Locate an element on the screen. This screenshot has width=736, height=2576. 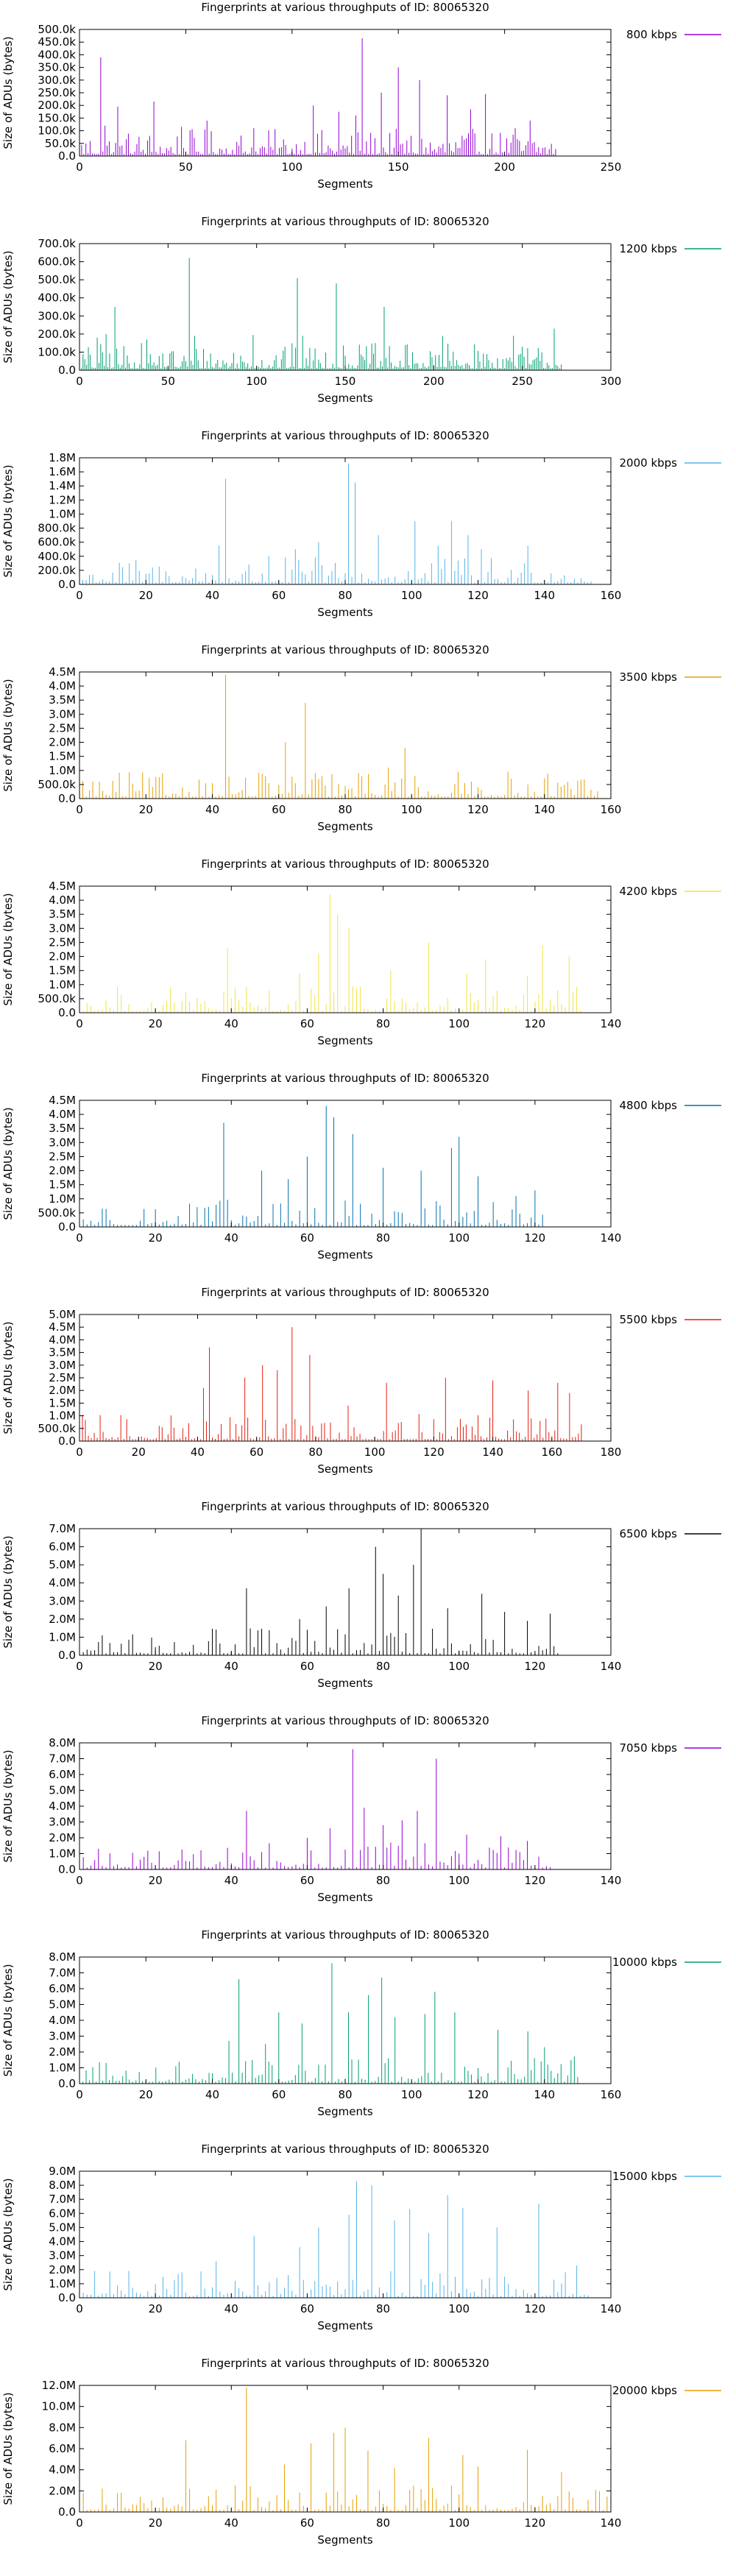
y-tick-label: 5.0M is located at coordinates (62, 1790).